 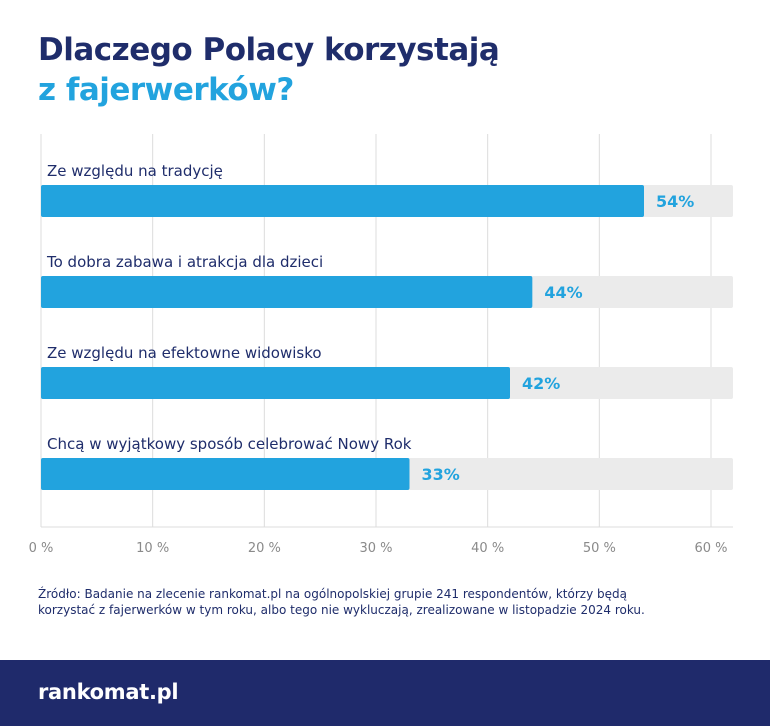 I want to click on title-line-1: Dlaczego Polacy korzystają, so click(x=269, y=50).